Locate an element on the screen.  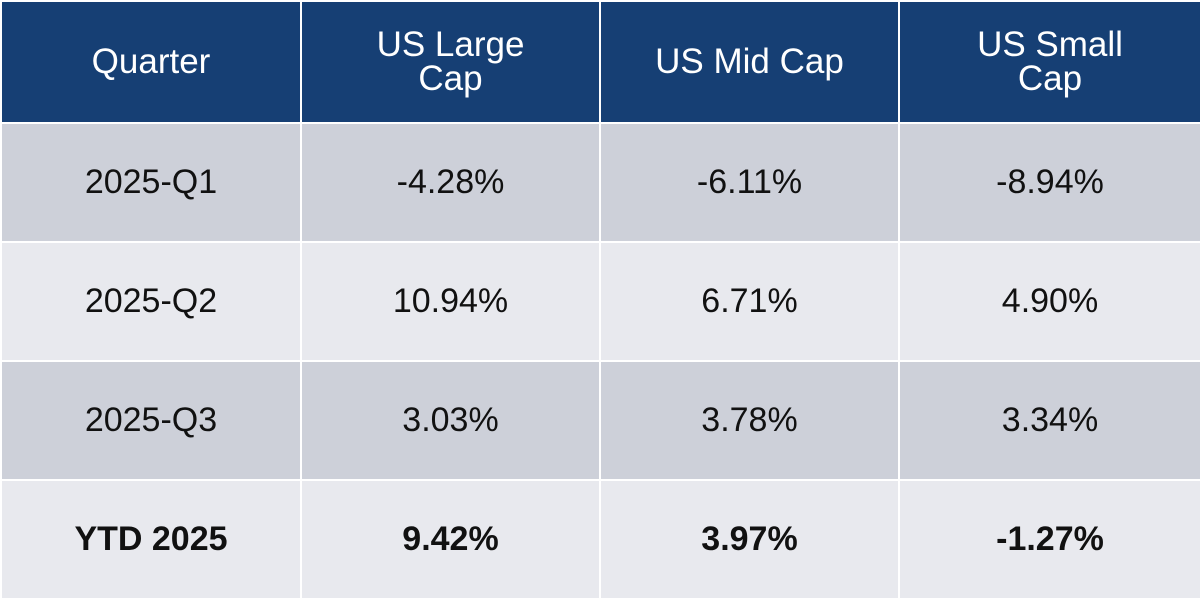
row-label: 2025-Q1 is located at coordinates (151, 182).